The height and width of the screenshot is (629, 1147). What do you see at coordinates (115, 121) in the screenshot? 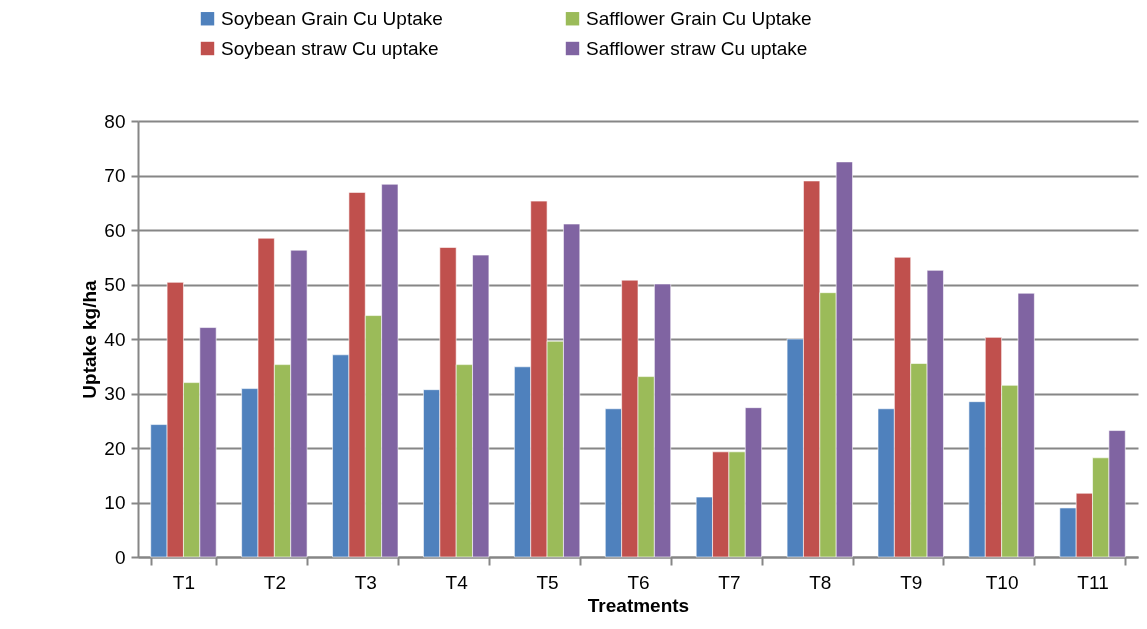
I see `y-tick-label: 80` at bounding box center [115, 121].